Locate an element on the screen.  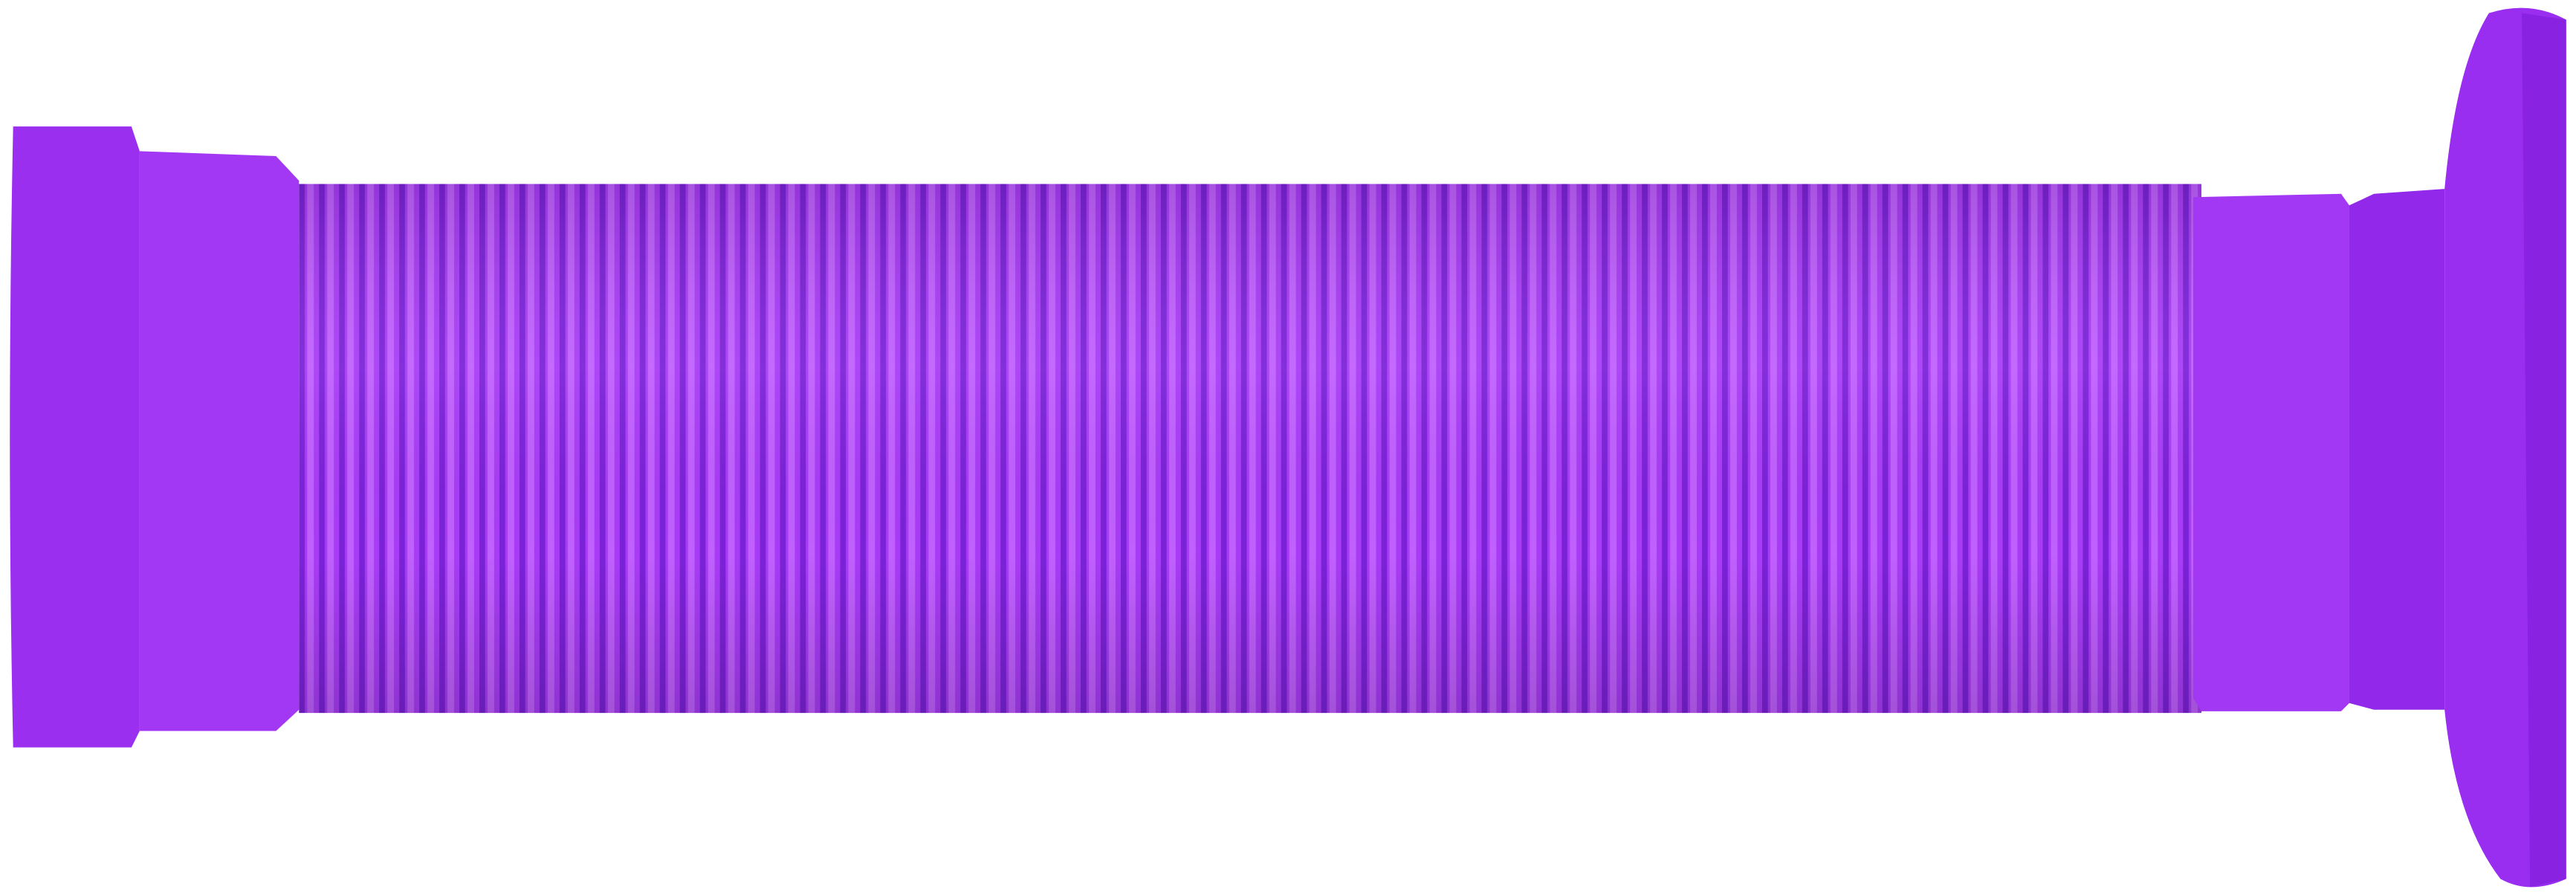
left-collar is located at coordinates (219, 441).